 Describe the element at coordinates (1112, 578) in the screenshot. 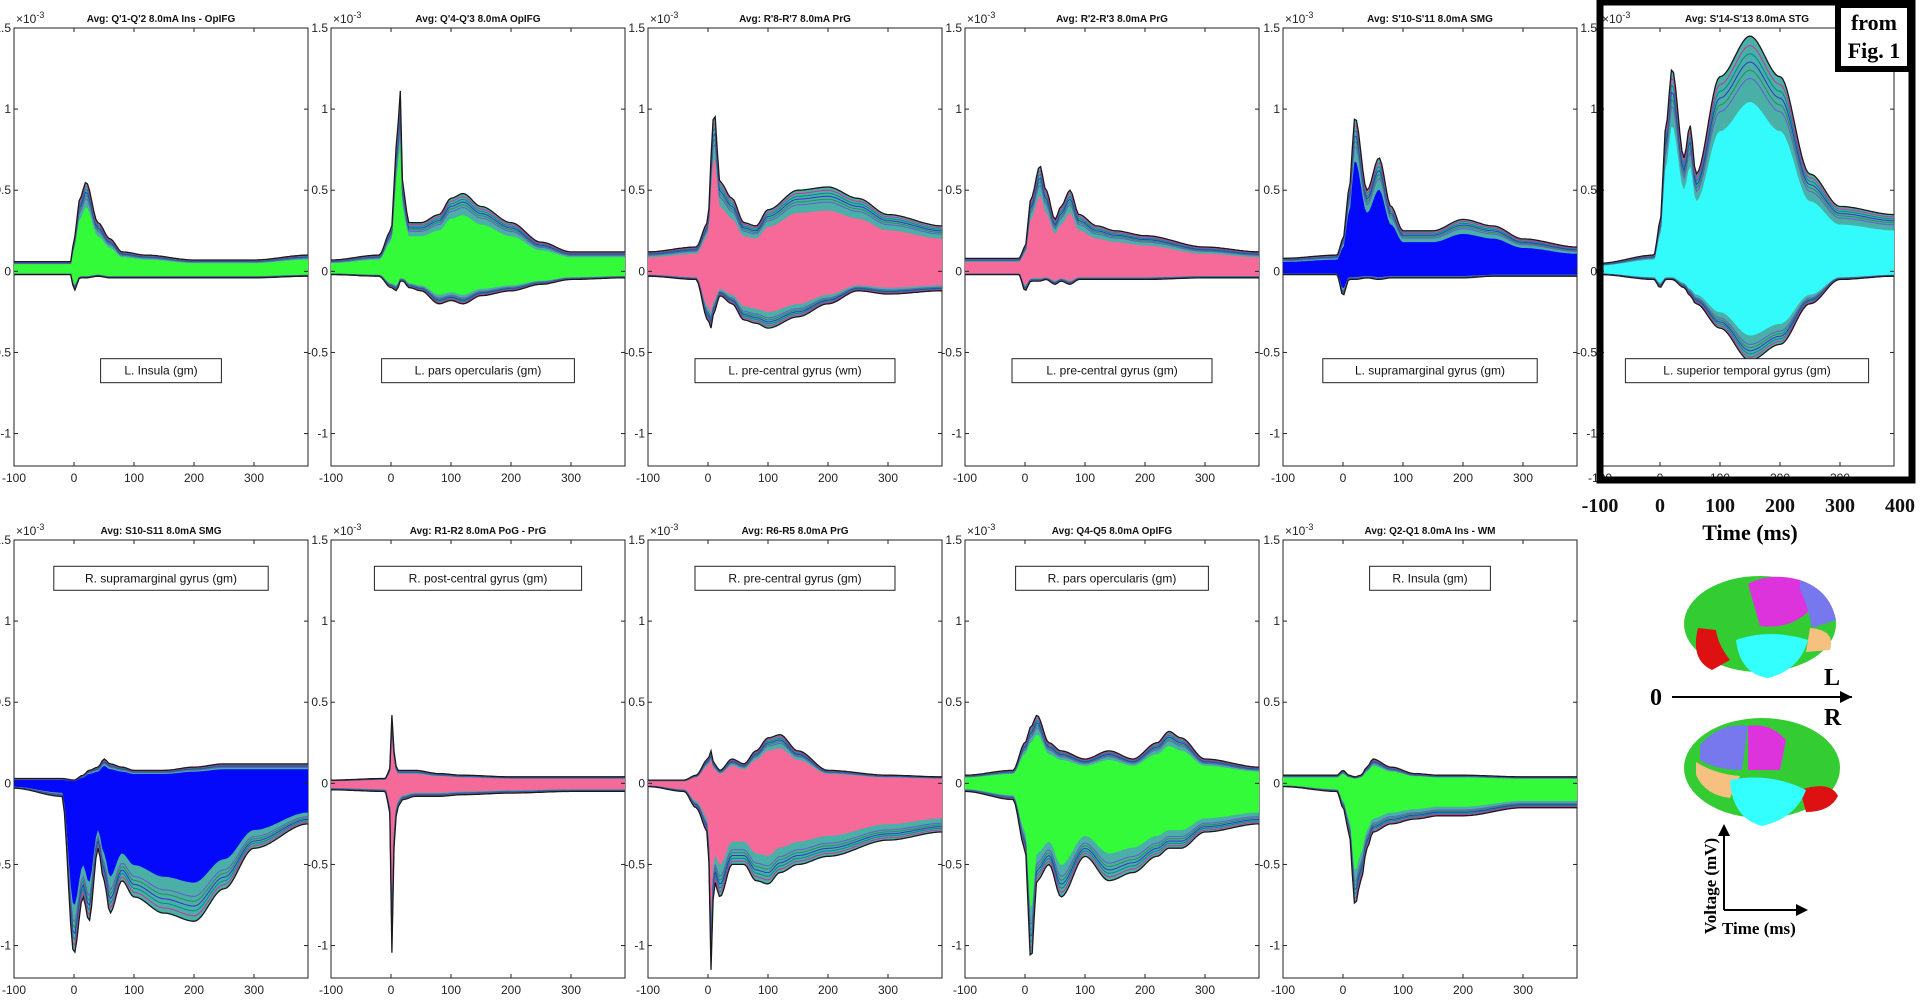

I see `region-label: R. pars opercularis (gm)` at that location.